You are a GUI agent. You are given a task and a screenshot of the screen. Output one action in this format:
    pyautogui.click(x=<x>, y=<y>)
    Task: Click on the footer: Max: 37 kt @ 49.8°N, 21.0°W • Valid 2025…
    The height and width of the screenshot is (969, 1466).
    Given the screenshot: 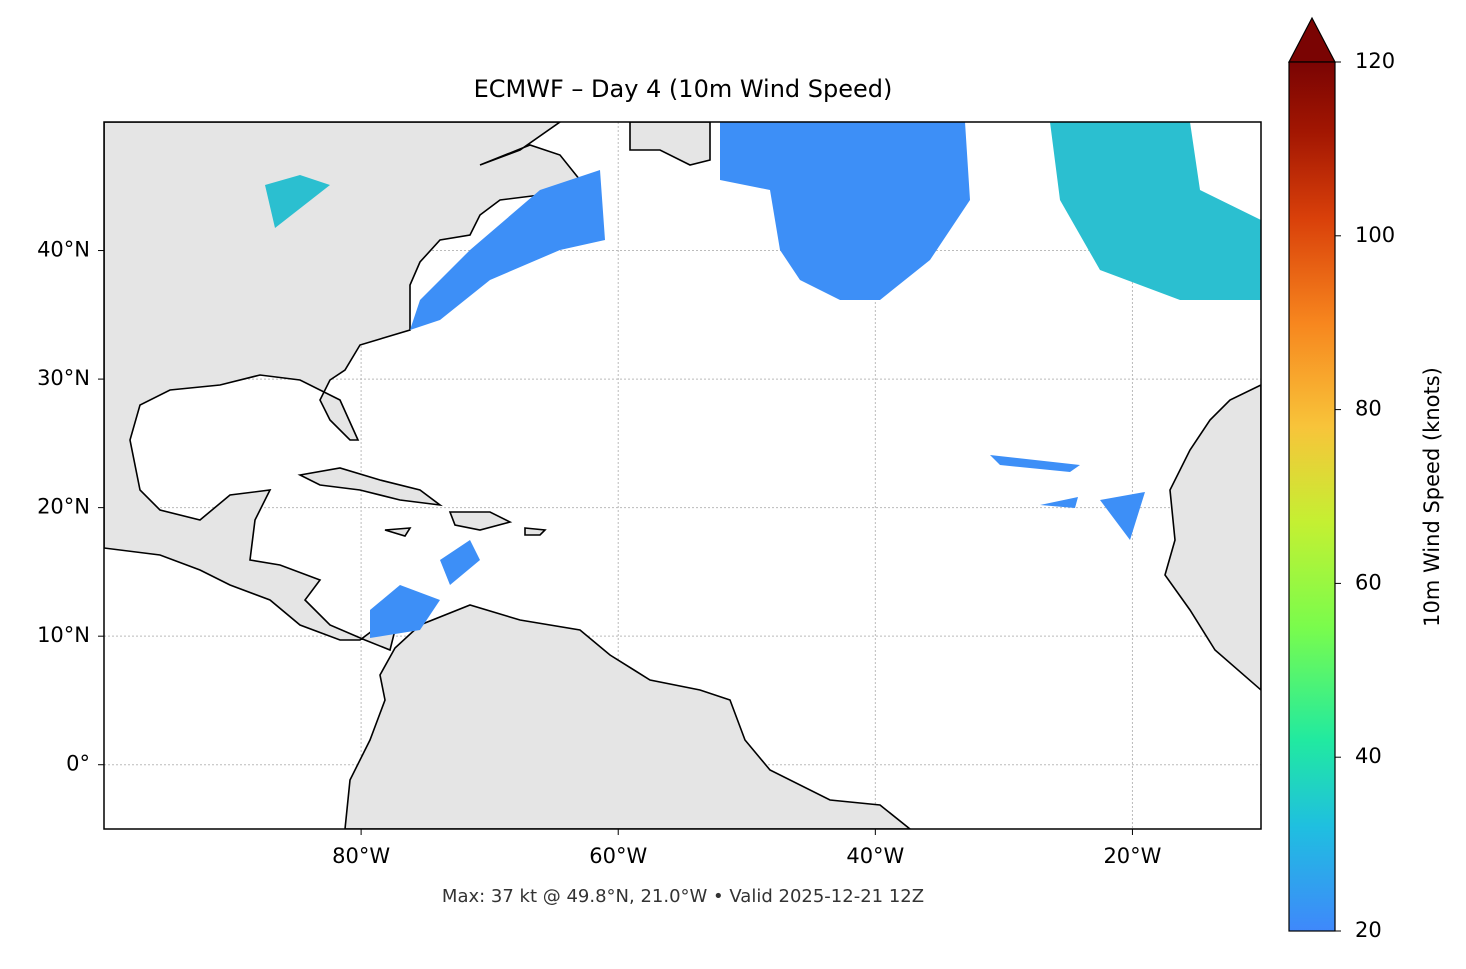 What is the action you would take?
    pyautogui.click(x=683, y=896)
    